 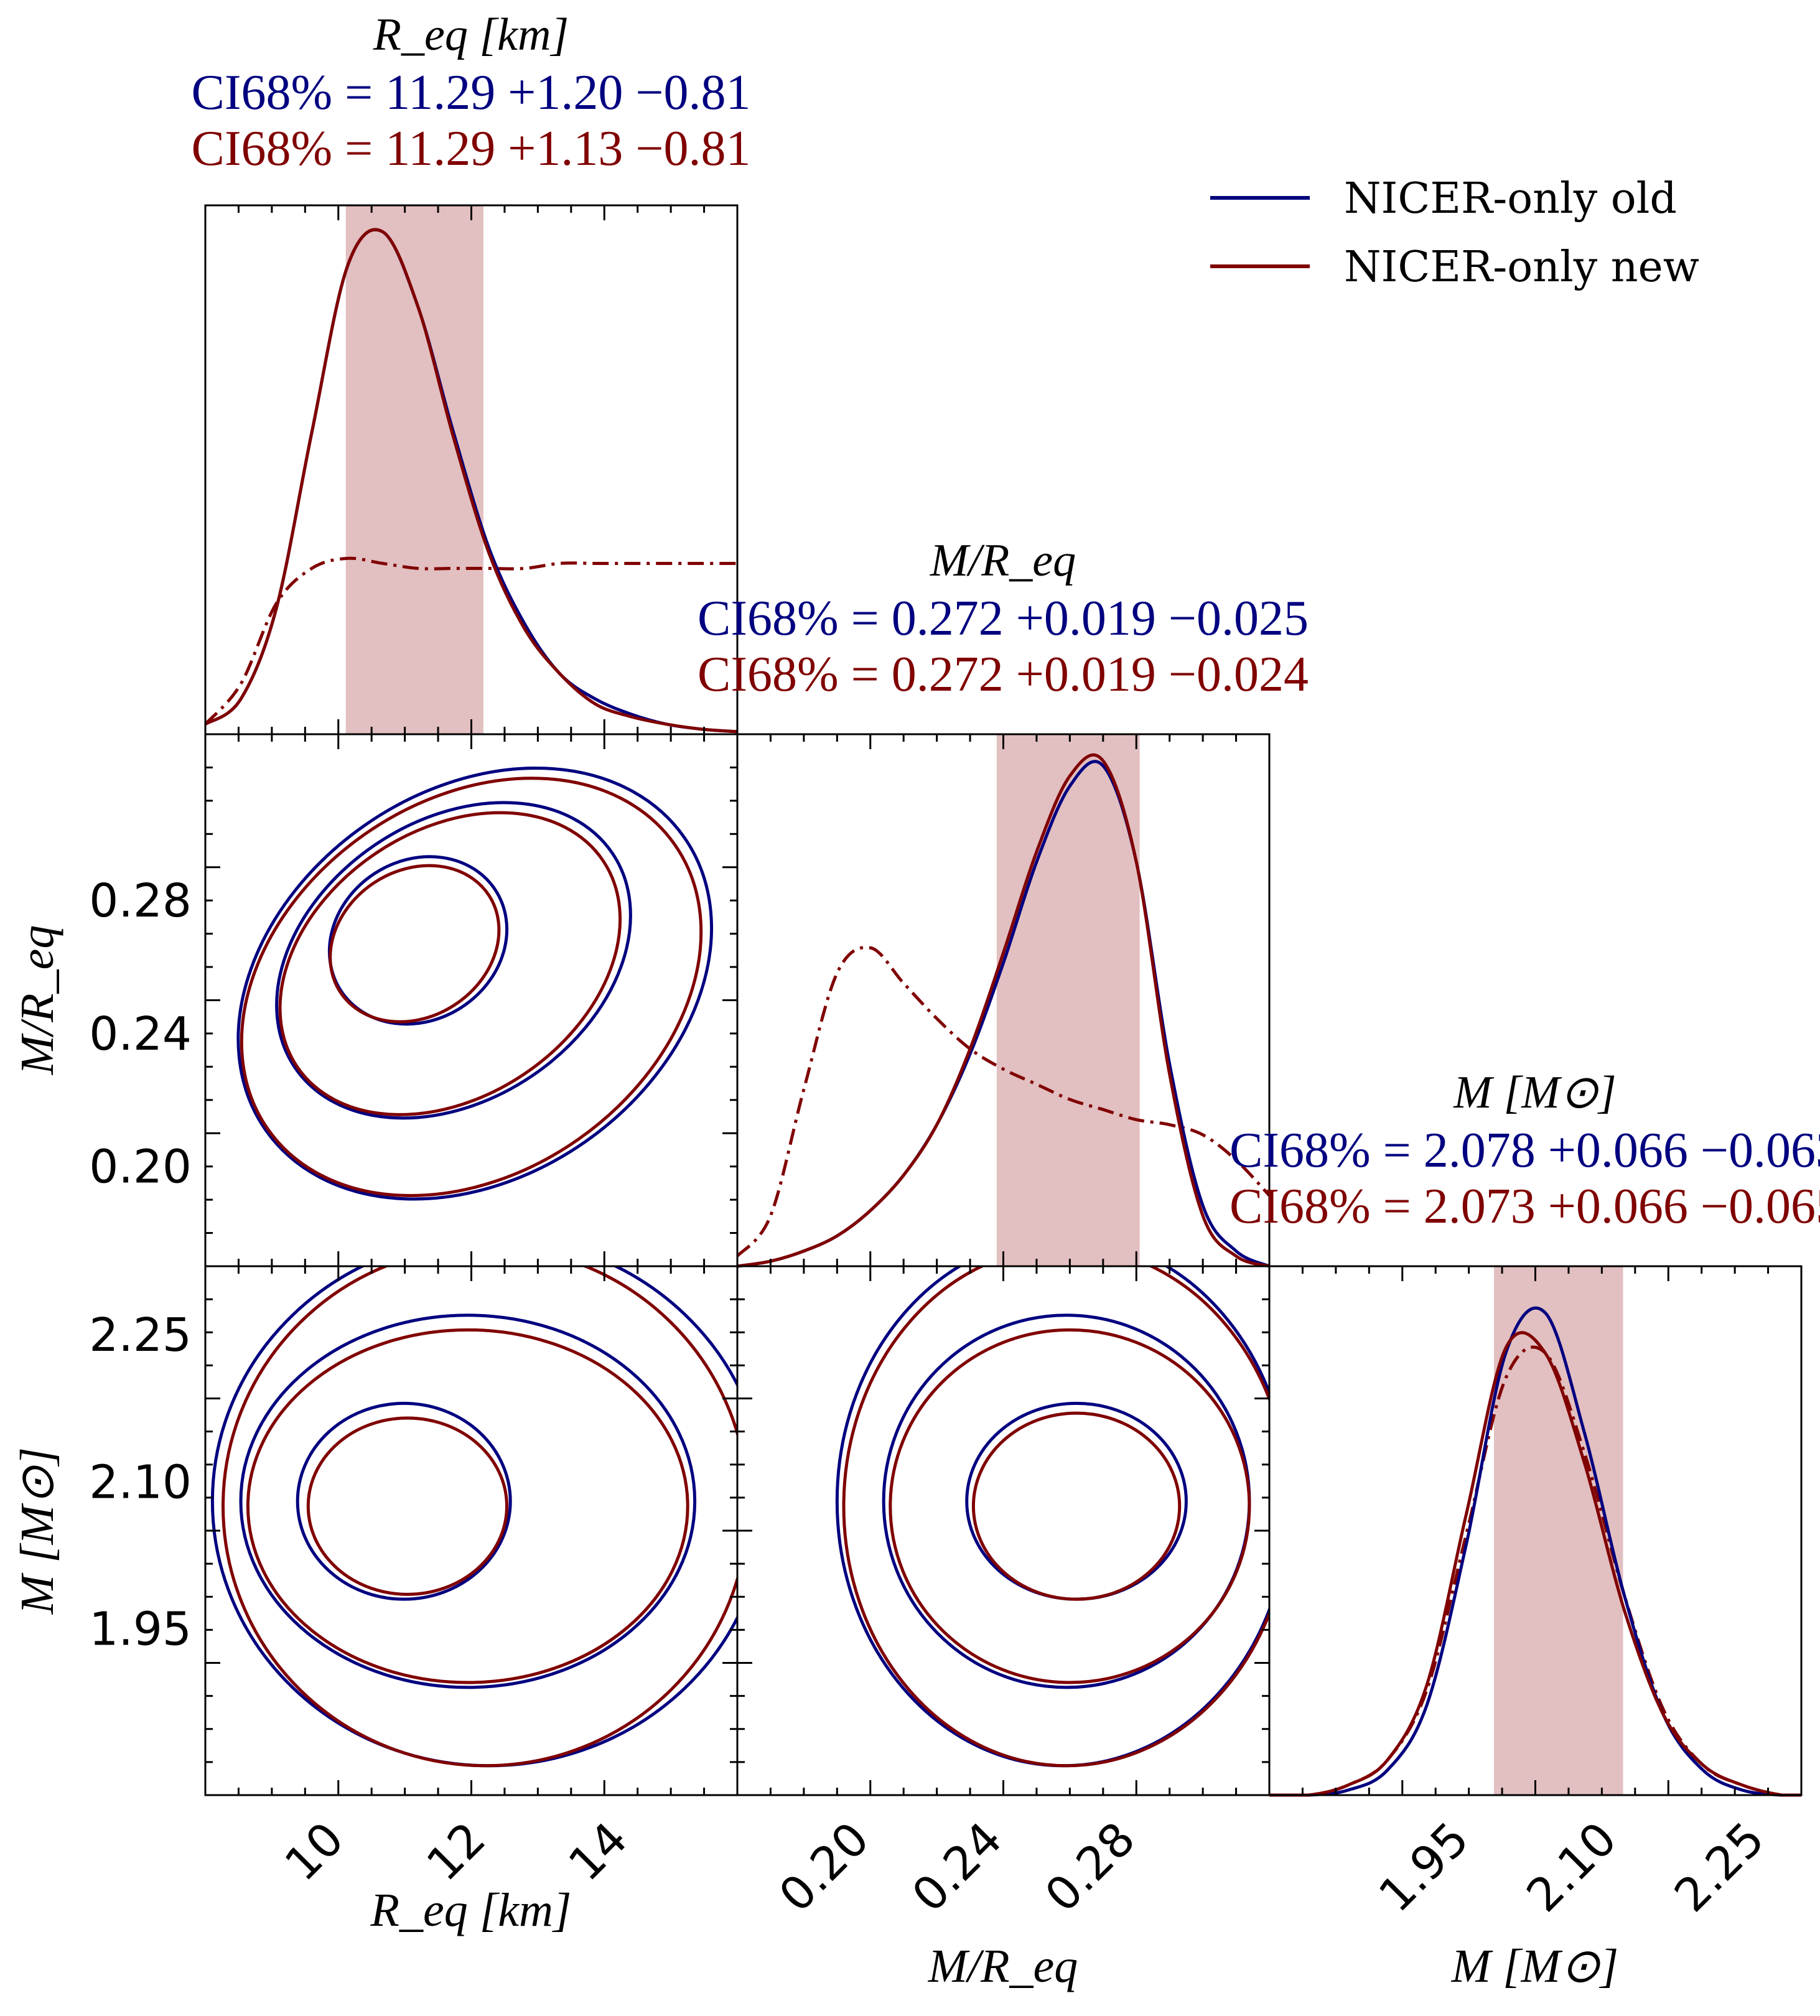 What do you see at coordinates (37, 1531) in the screenshot?
I see `y-axis-label-m: M [M⊙]` at bounding box center [37, 1531].